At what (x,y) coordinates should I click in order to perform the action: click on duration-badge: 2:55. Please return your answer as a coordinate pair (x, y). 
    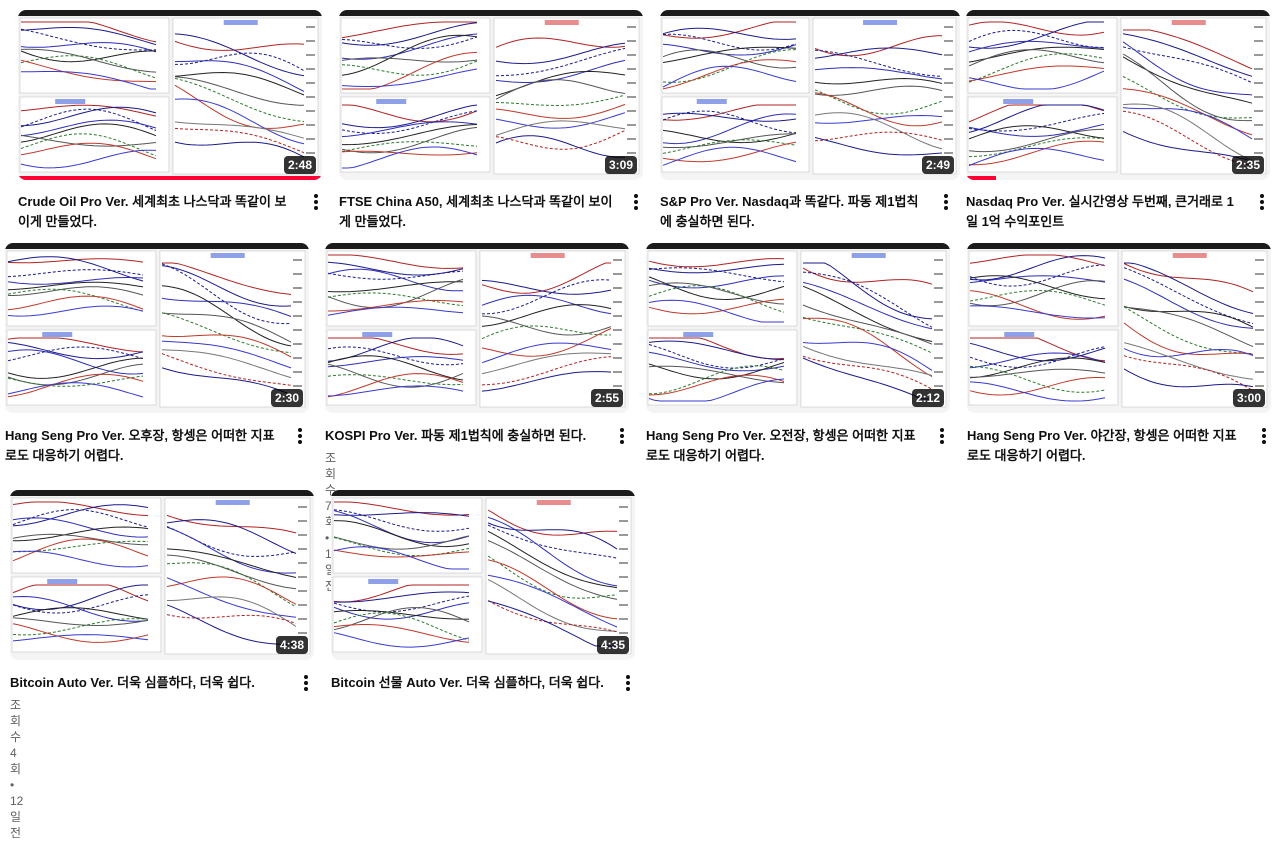
    Looking at the image, I should click on (606, 398).